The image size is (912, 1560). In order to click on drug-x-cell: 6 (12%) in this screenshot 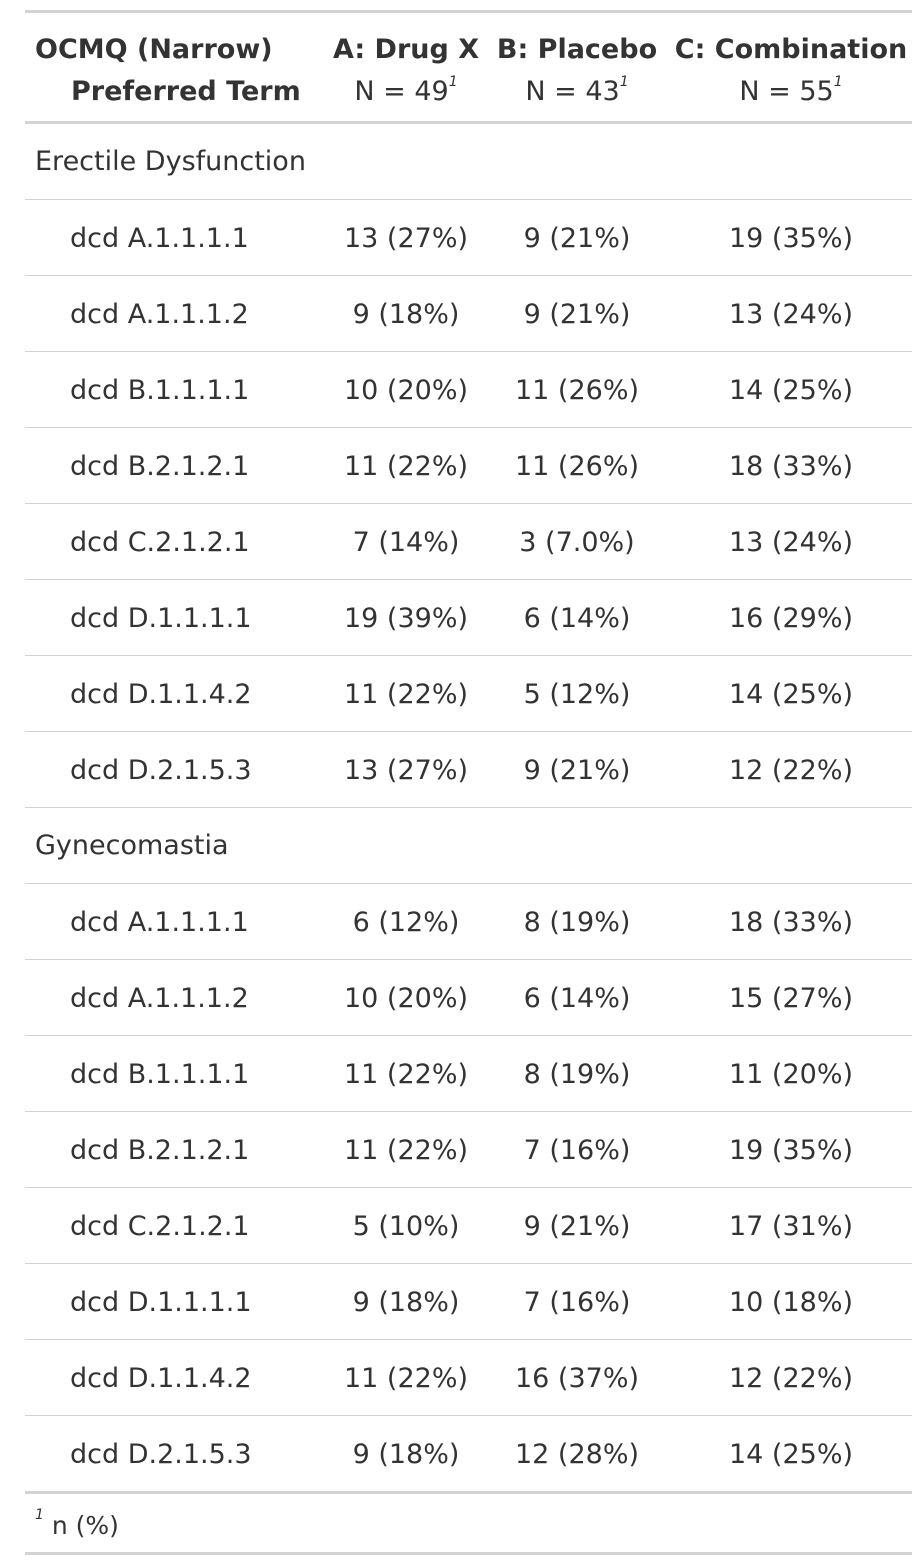, I will do `click(406, 922)`.